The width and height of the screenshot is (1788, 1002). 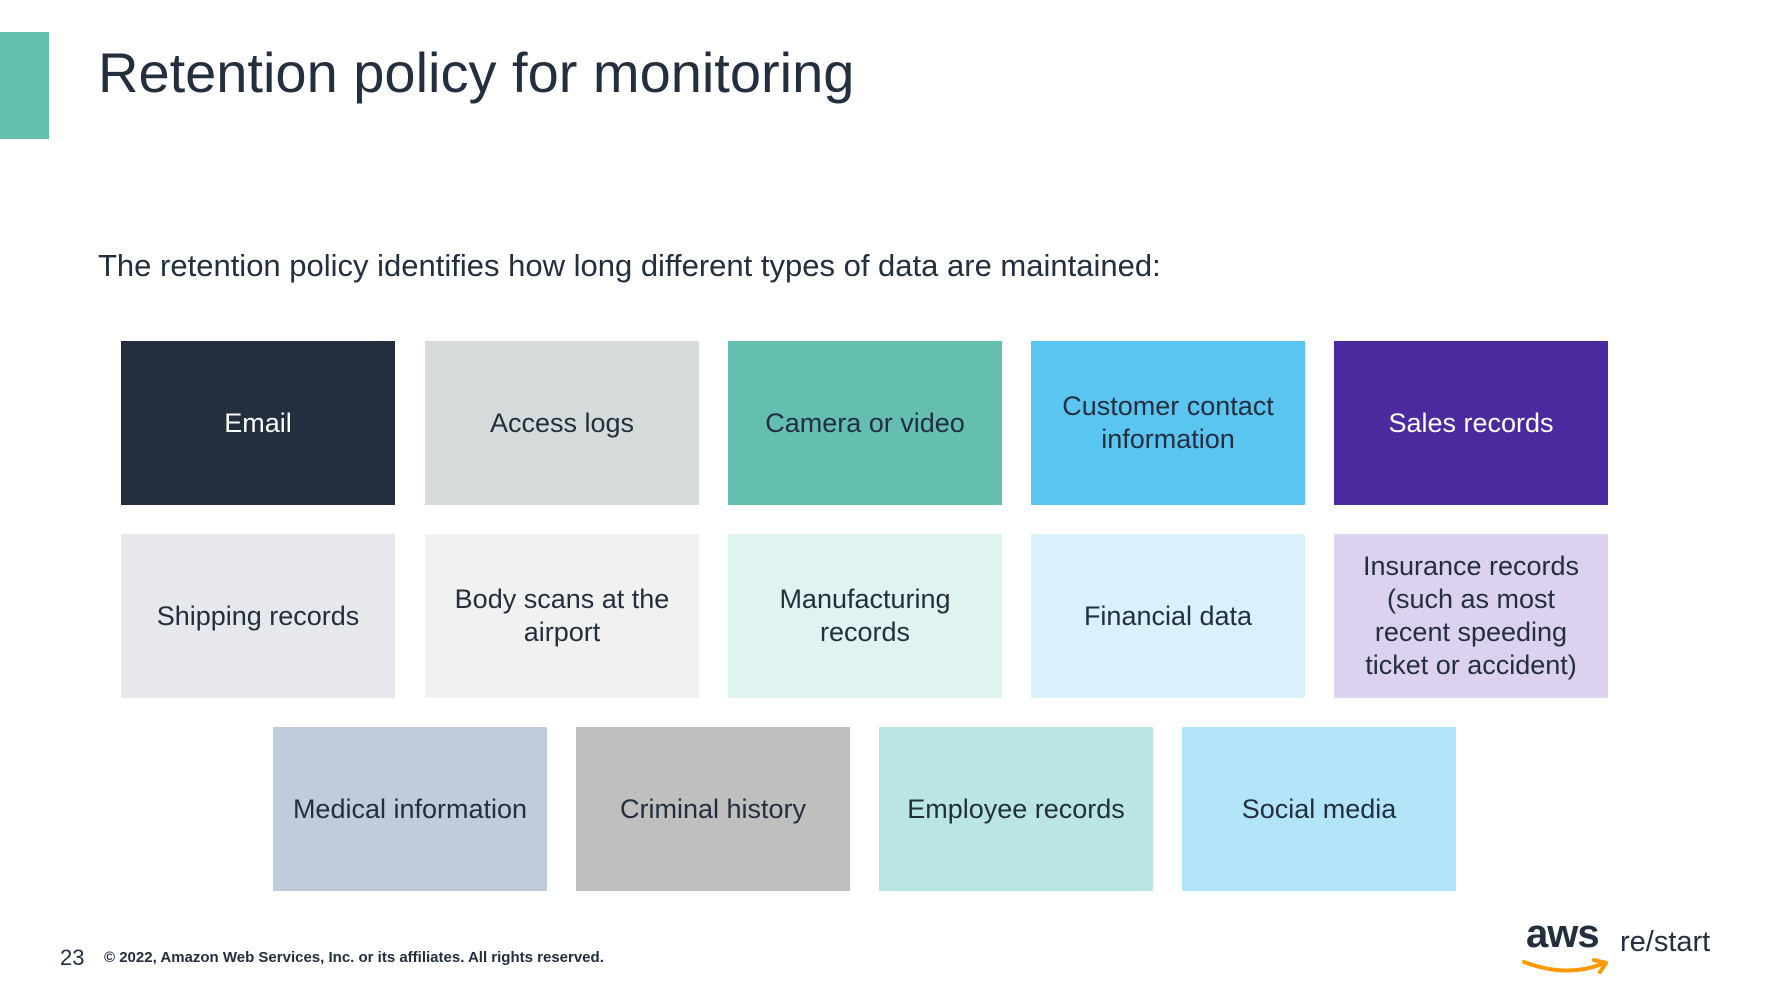 What do you see at coordinates (1168, 423) in the screenshot?
I see `tile-customer-contact: Customer contact information` at bounding box center [1168, 423].